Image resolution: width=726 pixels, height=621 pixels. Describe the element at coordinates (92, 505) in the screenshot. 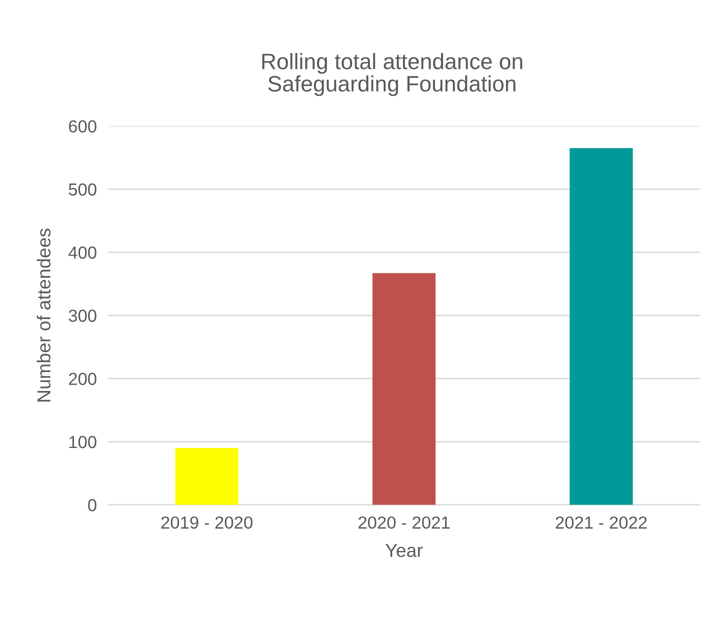

I see `y-tick-label: 0` at that location.